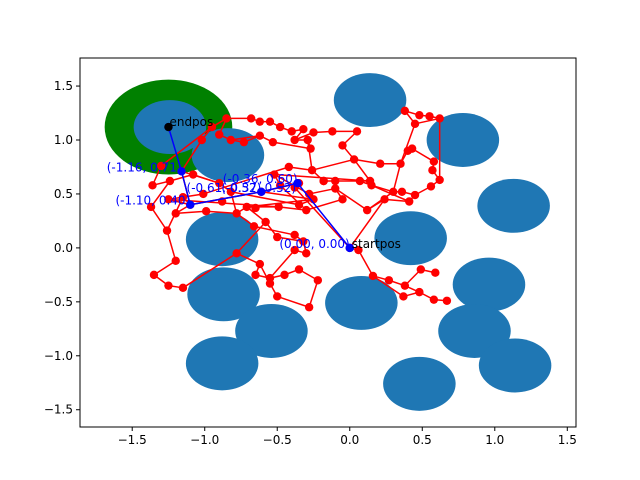 The width and height of the screenshot is (640, 480). Describe the element at coordinates (349, 440) in the screenshot. I see `x-tick-label-3: 0.0` at that location.